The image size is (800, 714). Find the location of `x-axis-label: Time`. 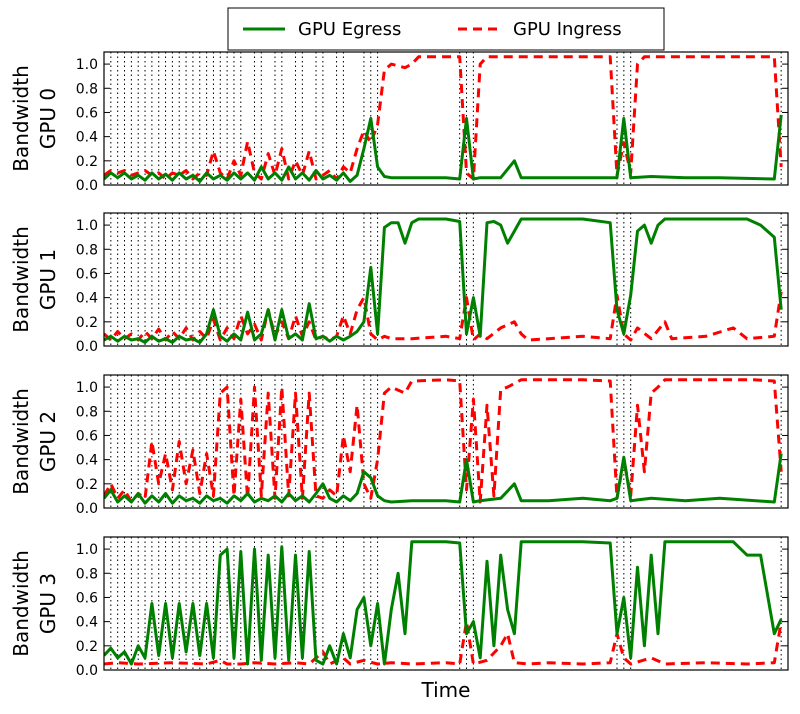

x-axis-label: Time is located at coordinates (446, 690).